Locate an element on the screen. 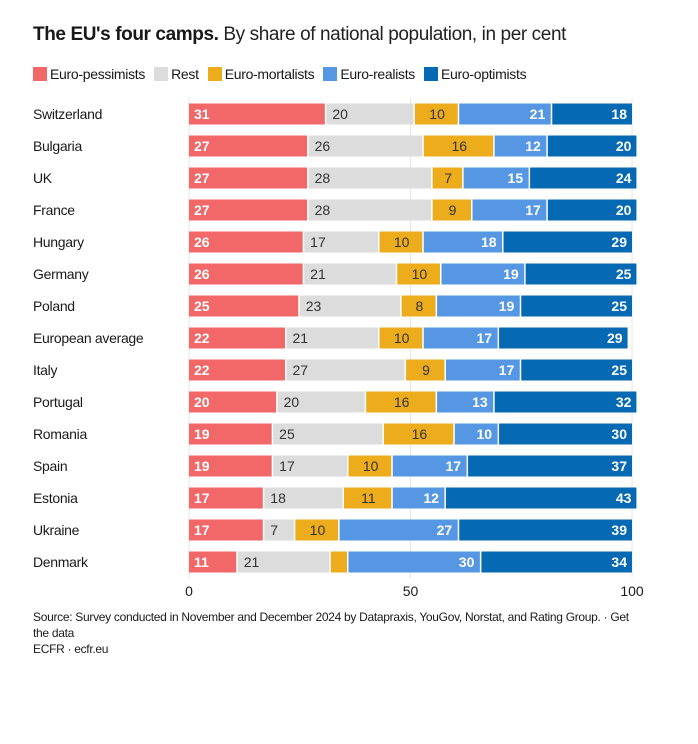 The height and width of the screenshot is (744, 698). data-label: 25 is located at coordinates (202, 306).